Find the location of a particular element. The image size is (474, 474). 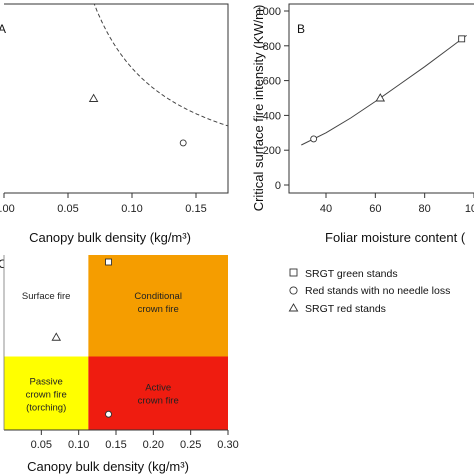

panel-c-xtick-label: 0.25 is located at coordinates (190, 445).